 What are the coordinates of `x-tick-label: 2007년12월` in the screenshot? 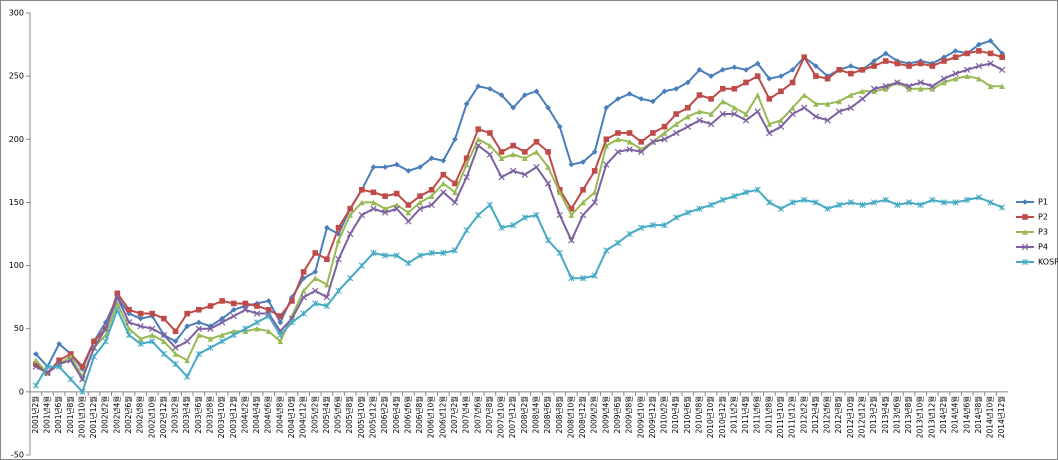 It's located at (512, 417).